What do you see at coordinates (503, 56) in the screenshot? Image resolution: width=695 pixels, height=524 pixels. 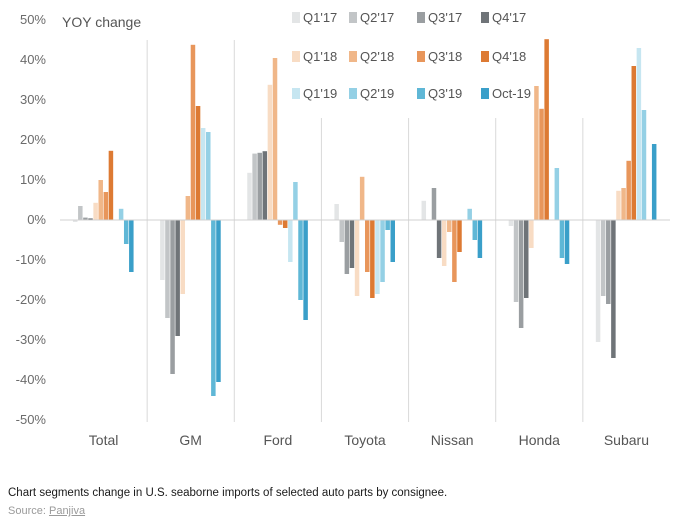 I see `legend-item: Q4'18` at bounding box center [503, 56].